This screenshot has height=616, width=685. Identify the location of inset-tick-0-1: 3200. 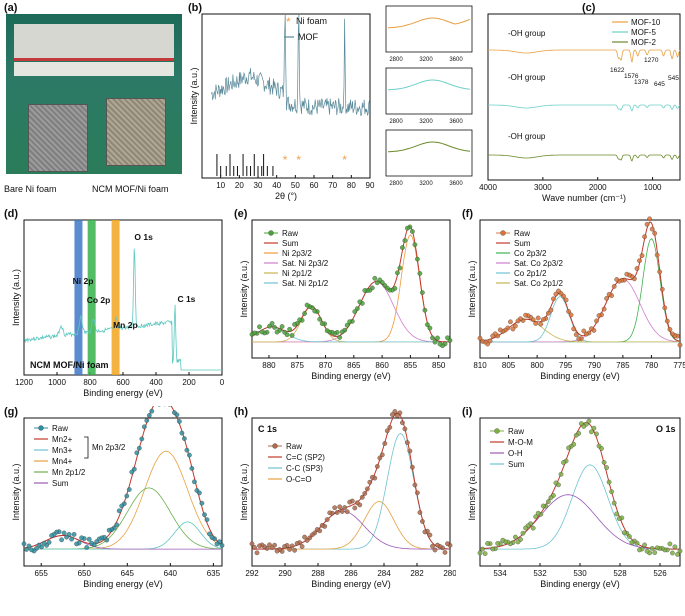
(426, 60).